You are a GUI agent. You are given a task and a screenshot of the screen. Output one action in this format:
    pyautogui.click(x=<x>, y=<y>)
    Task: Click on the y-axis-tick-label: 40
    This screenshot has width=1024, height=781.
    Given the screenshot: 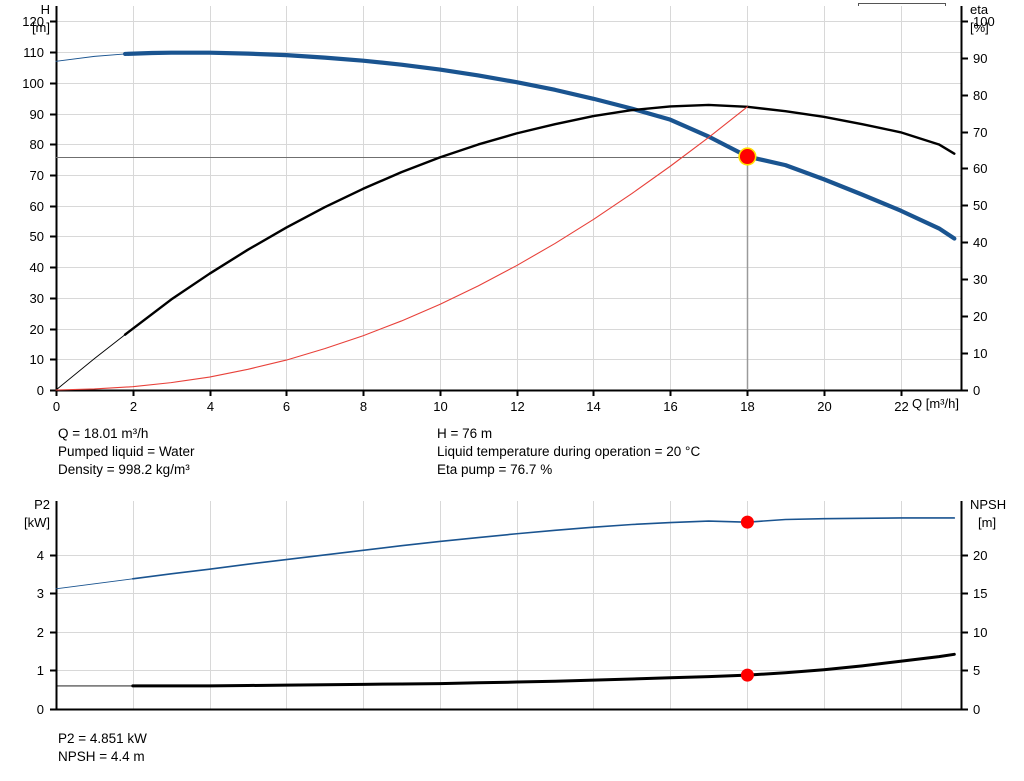 What is the action you would take?
    pyautogui.click(x=36, y=267)
    